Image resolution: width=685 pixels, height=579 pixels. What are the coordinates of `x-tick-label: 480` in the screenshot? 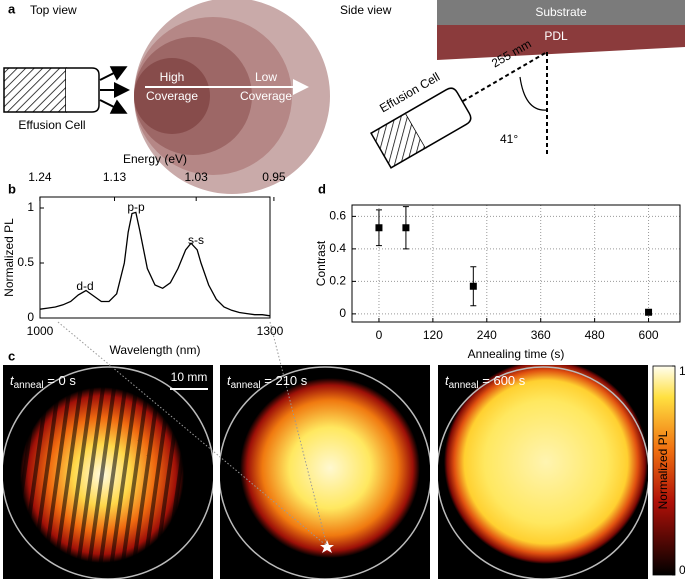 It's located at (595, 335).